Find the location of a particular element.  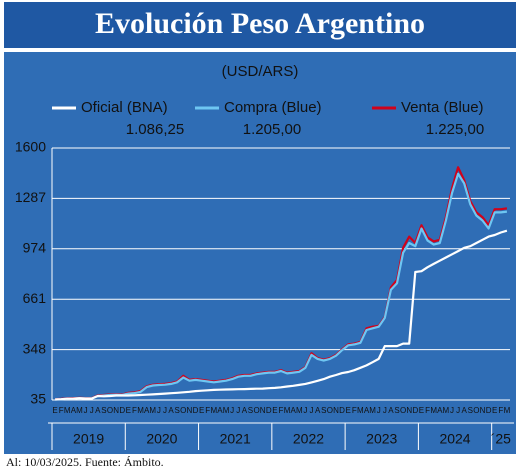

year-label: 2022 is located at coordinates (308, 439).